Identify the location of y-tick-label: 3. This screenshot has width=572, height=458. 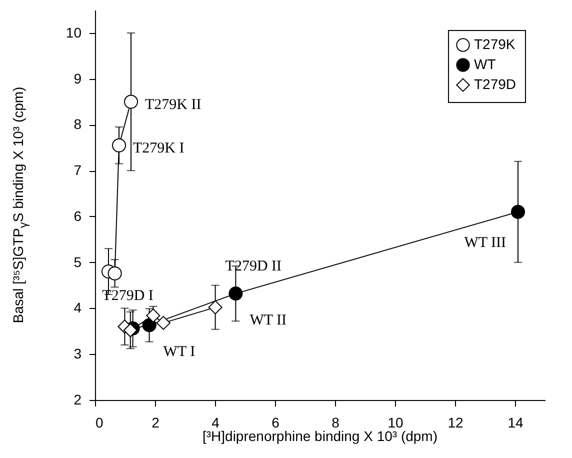
(78, 354).